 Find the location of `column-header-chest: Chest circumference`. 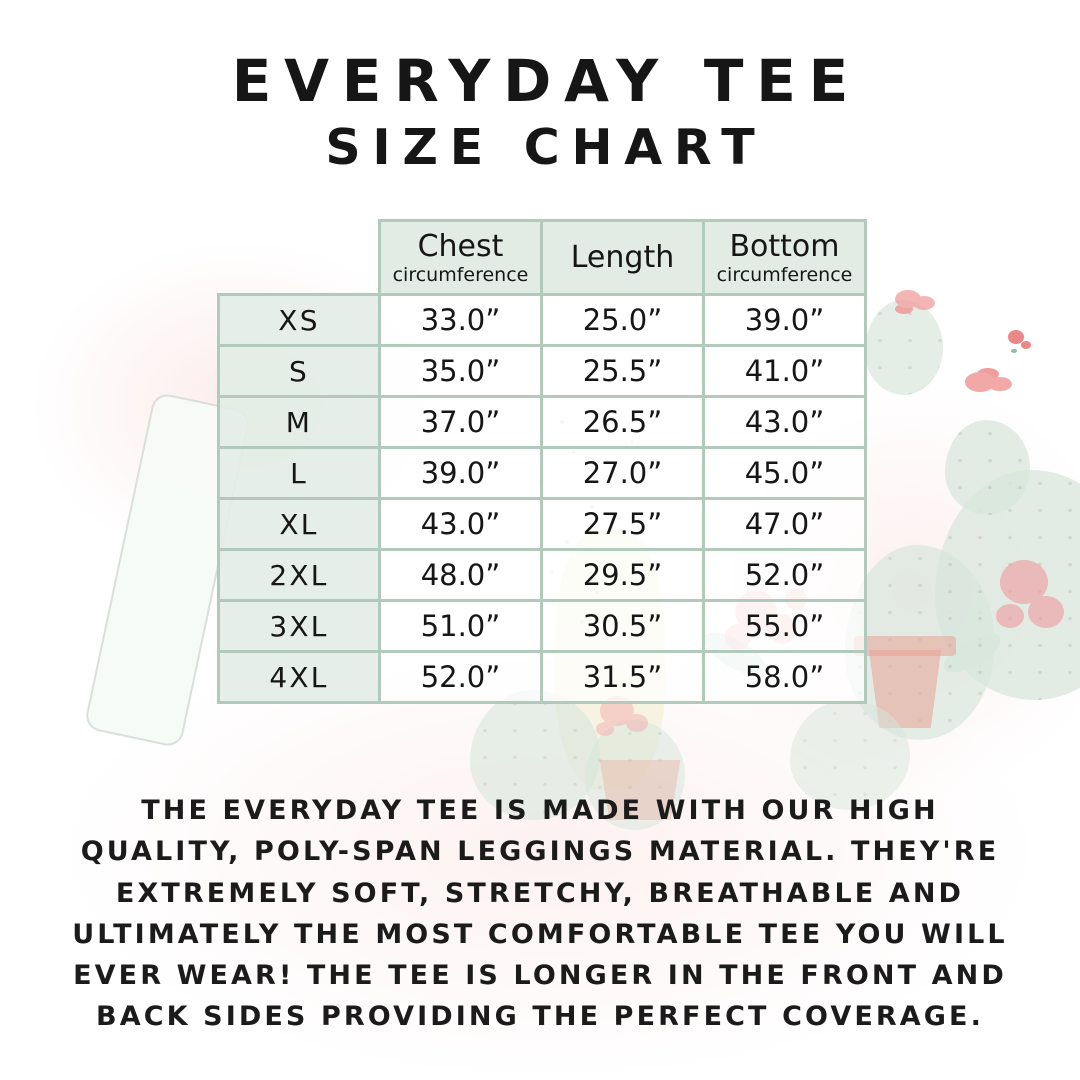

column-header-chest: Chest circumference is located at coordinates (460, 257).